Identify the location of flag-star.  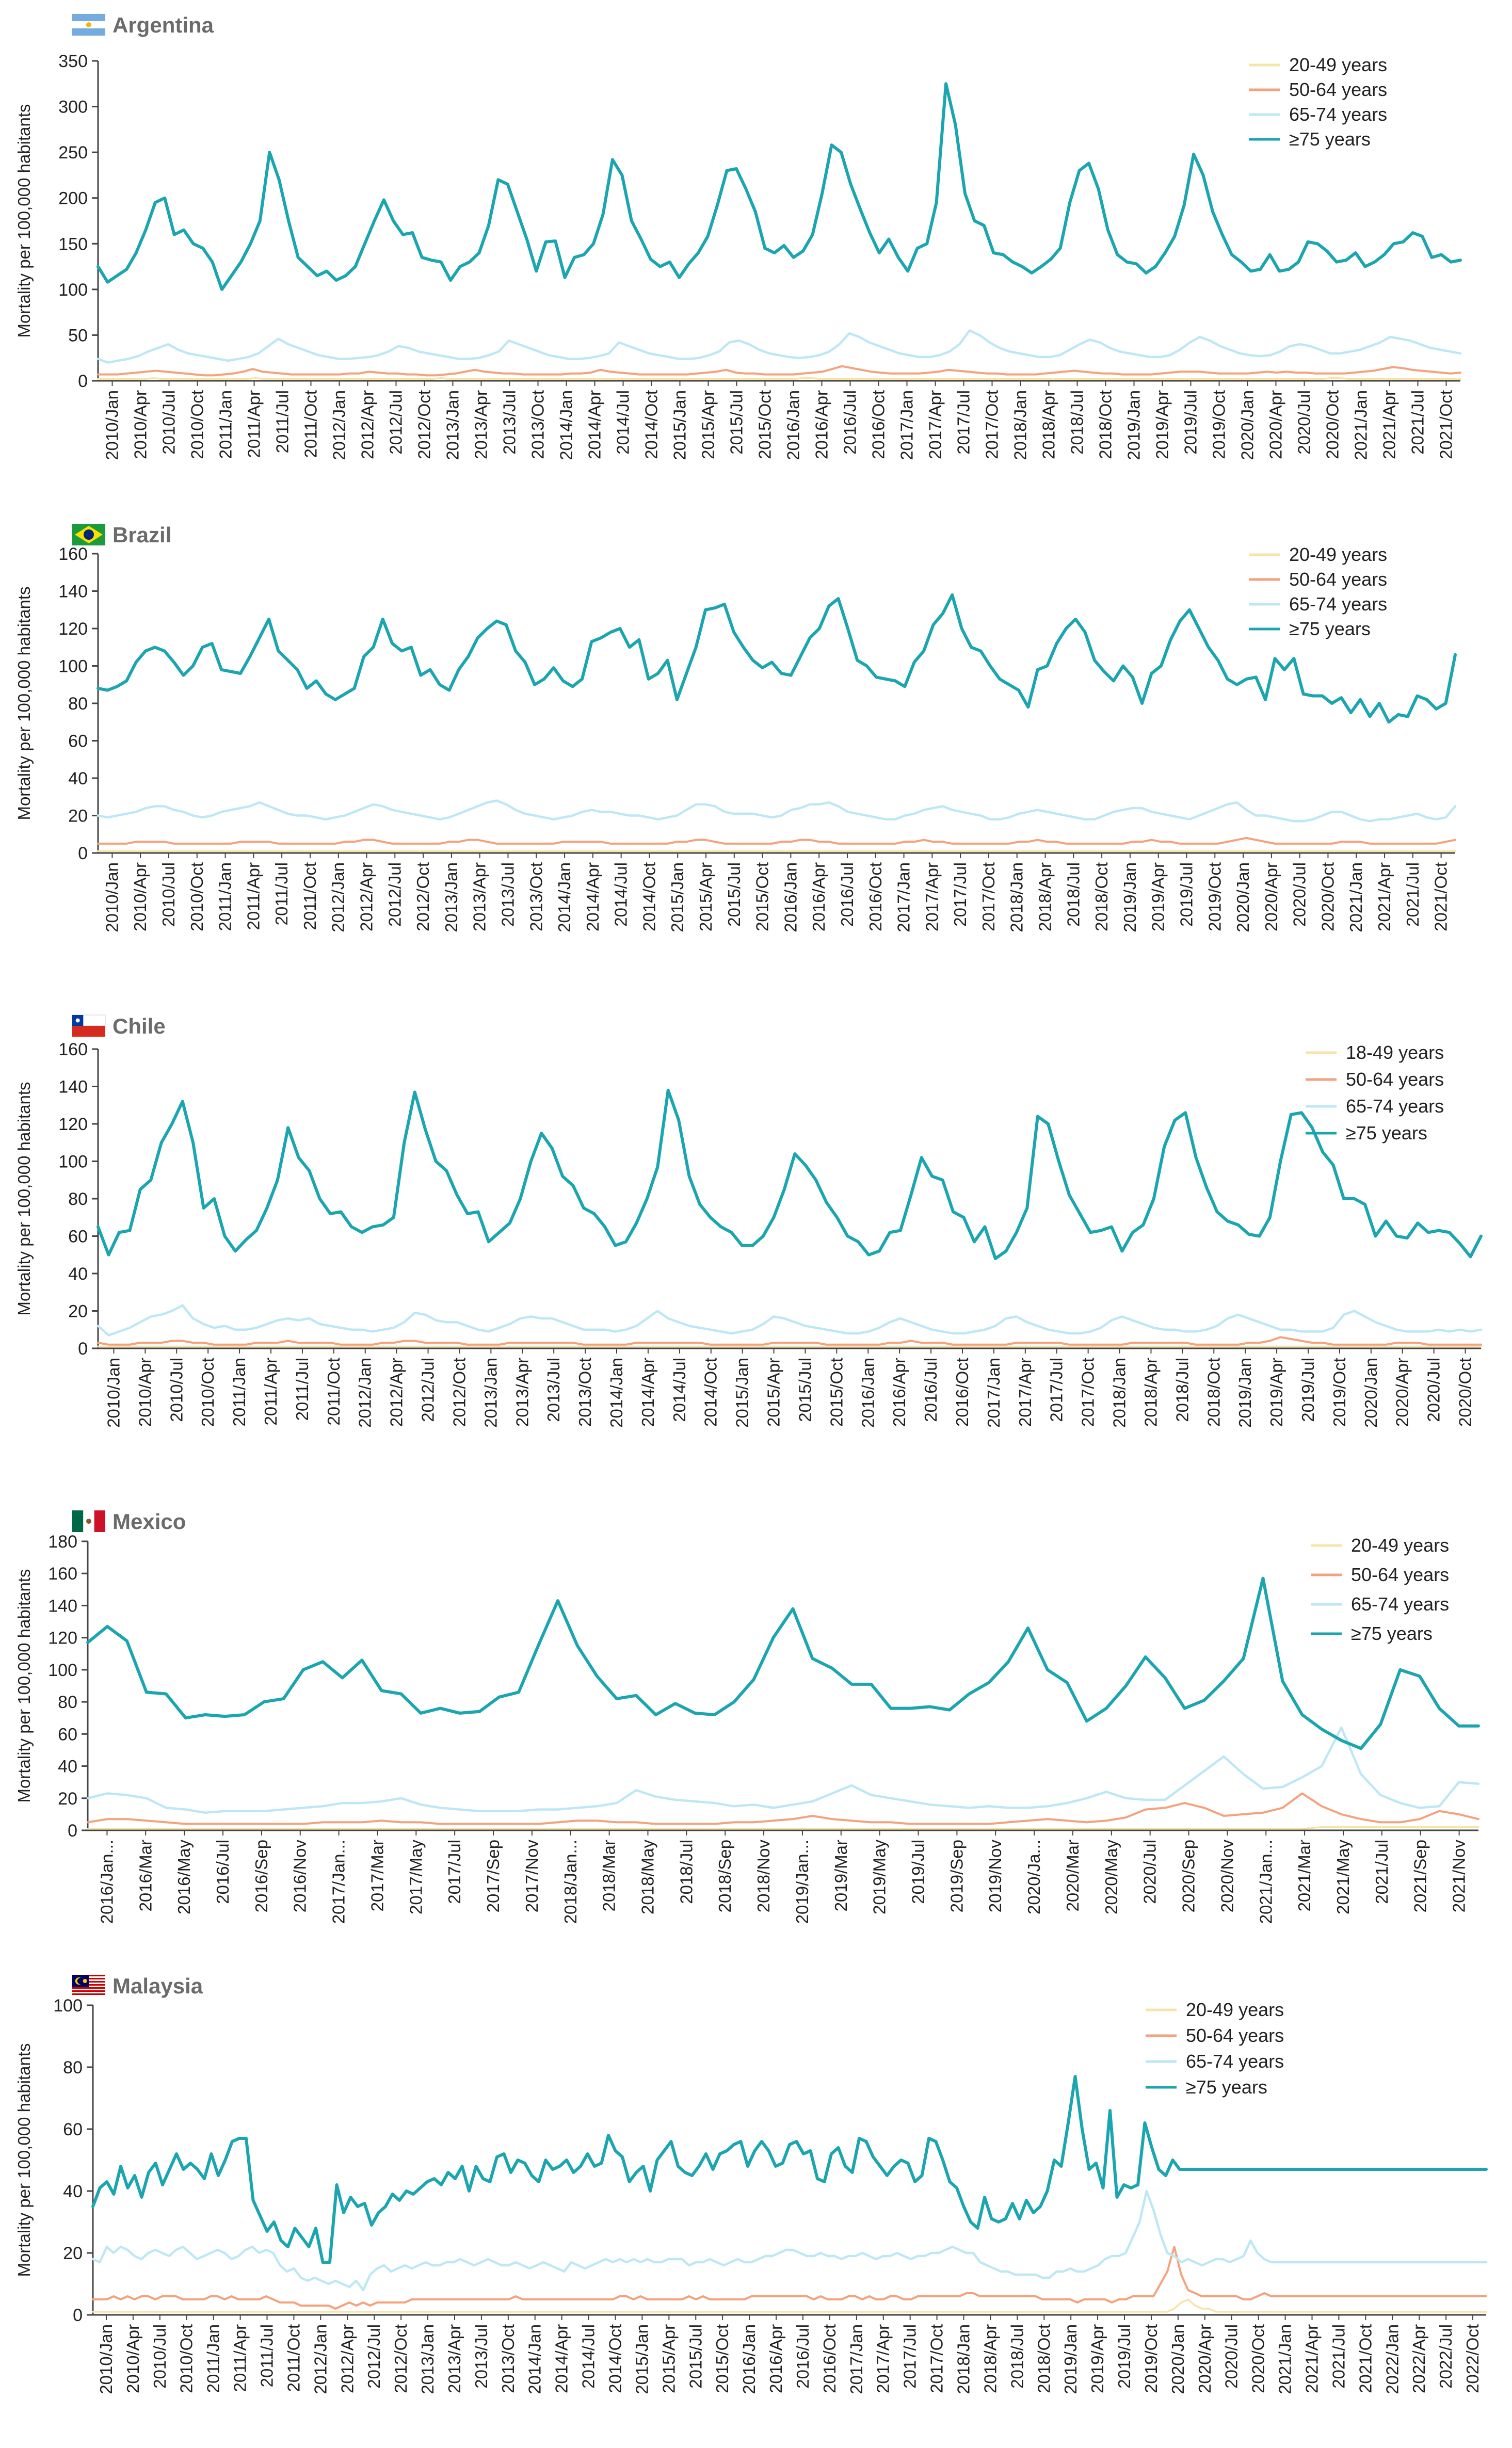
(85, 1981).